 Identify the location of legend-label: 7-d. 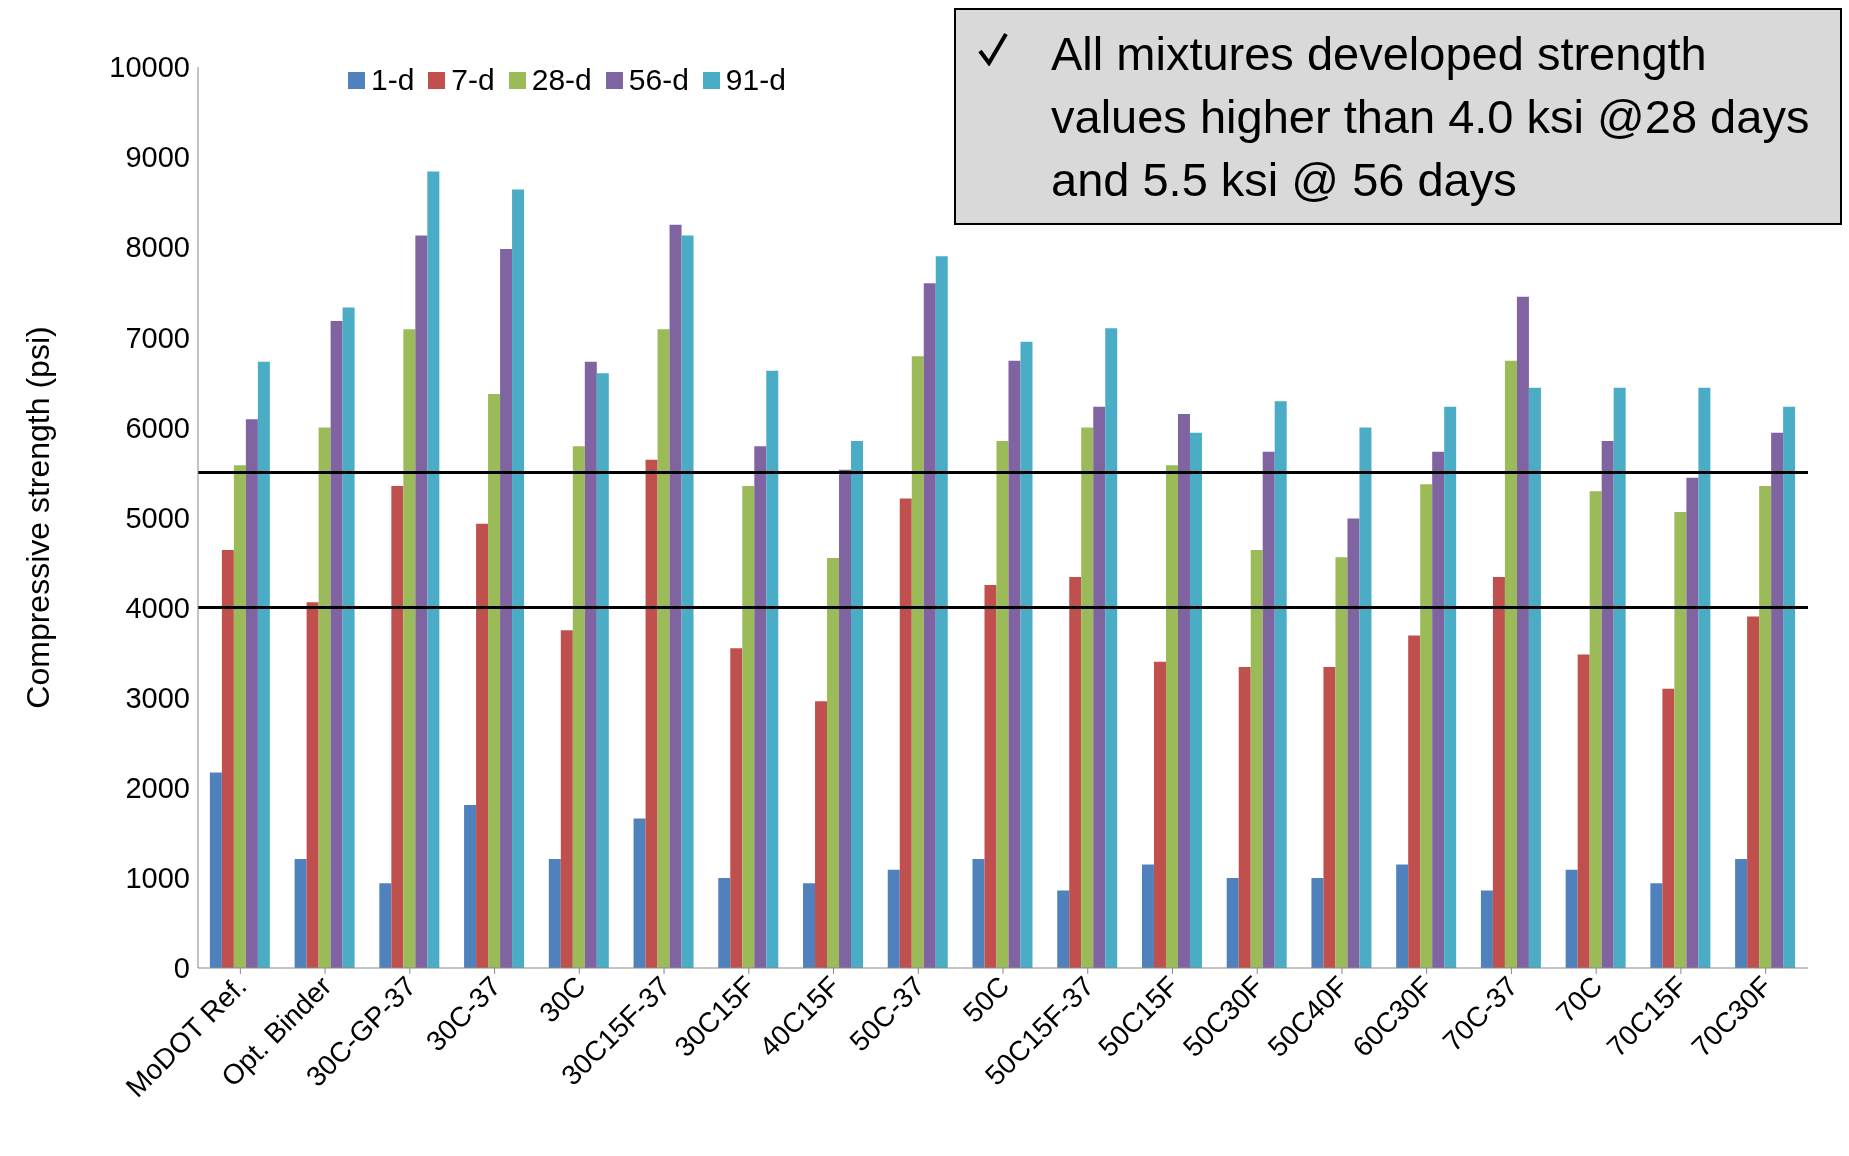
(473, 80).